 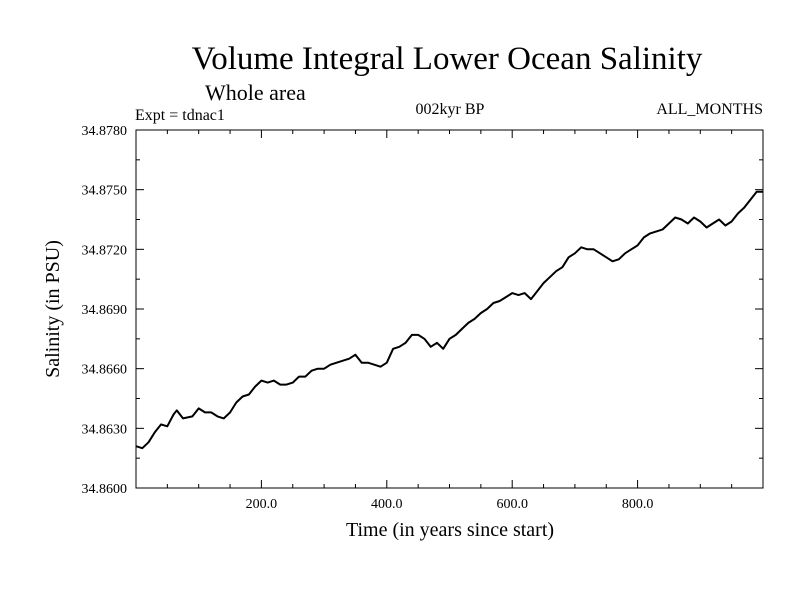 I want to click on experiment-label: Expt = tdnac1, so click(x=180, y=115).